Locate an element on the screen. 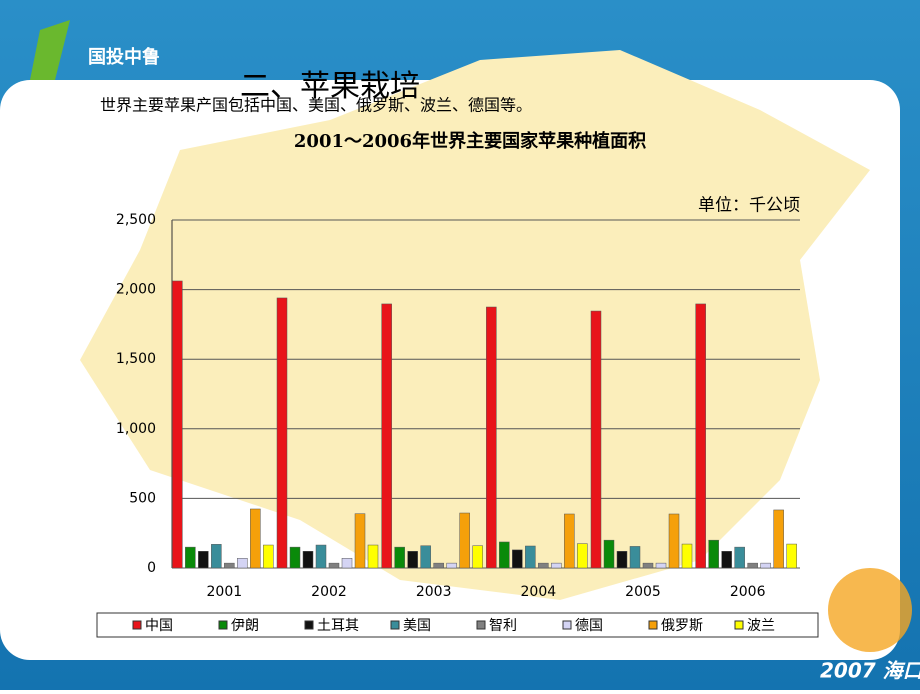 This screenshot has width=920, height=694. legend-label: 俄罗斯 is located at coordinates (682, 626).